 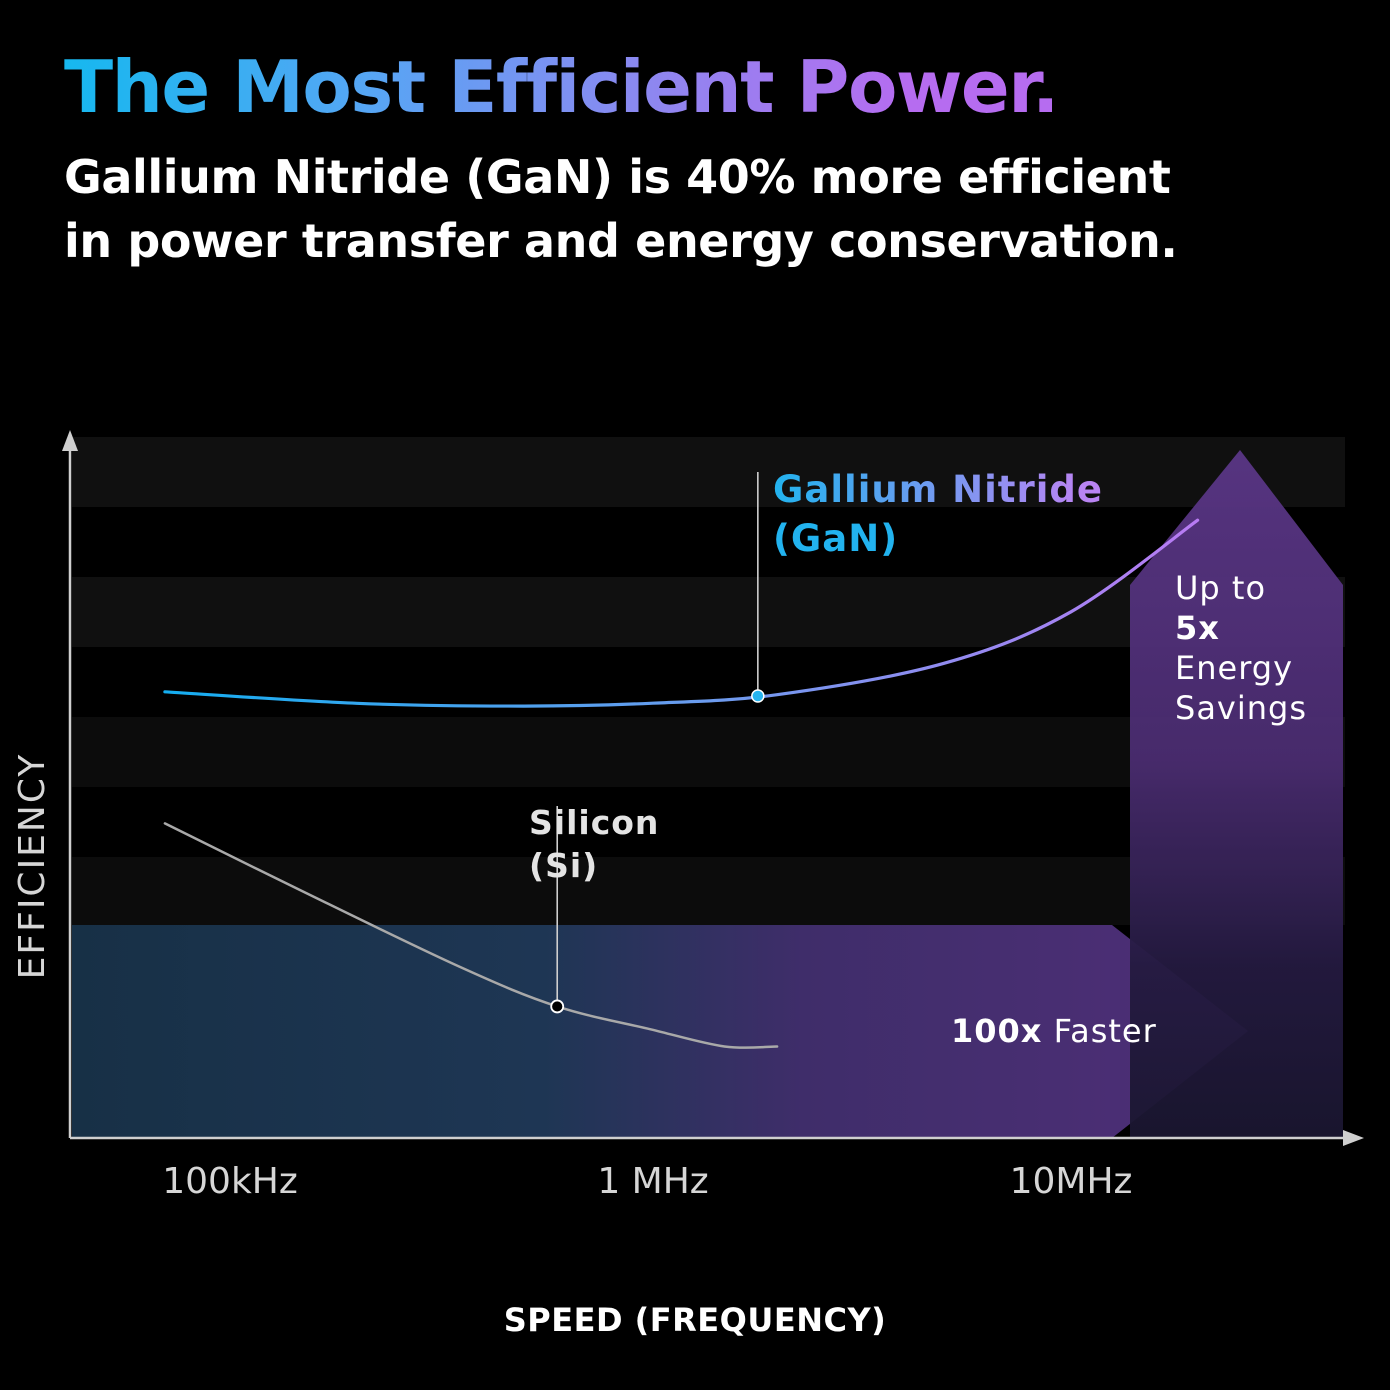 What do you see at coordinates (996, 1031) in the screenshot?
I see `faster-annotation-bold: 100x` at bounding box center [996, 1031].